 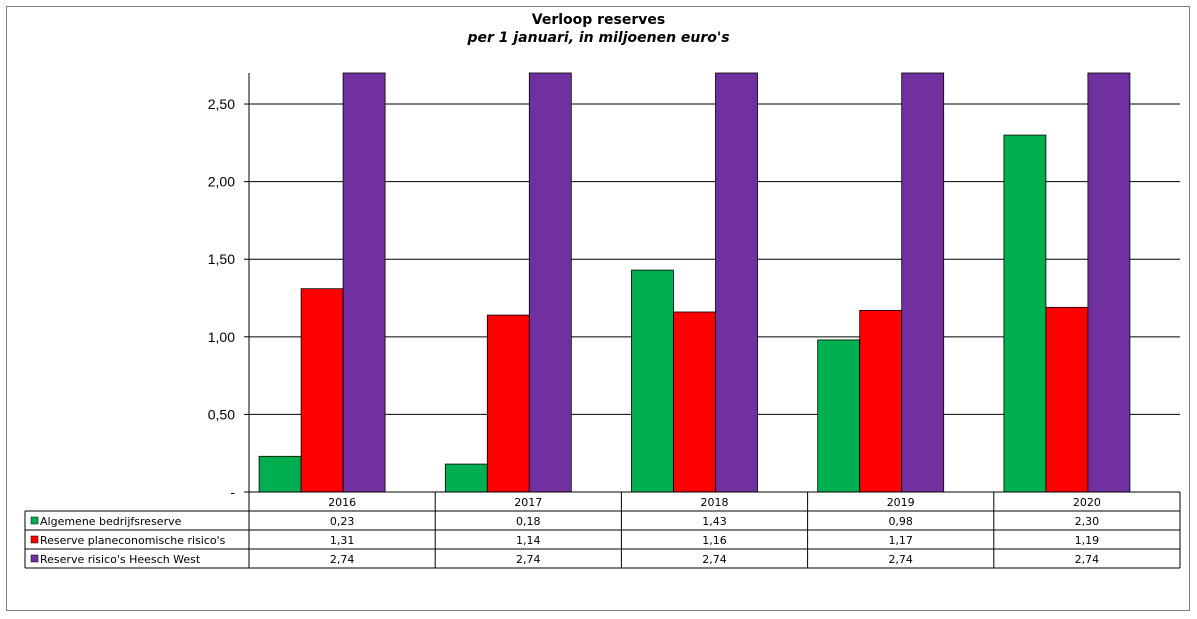 I want to click on y-tick-label: 1,00, so click(x=221, y=337).